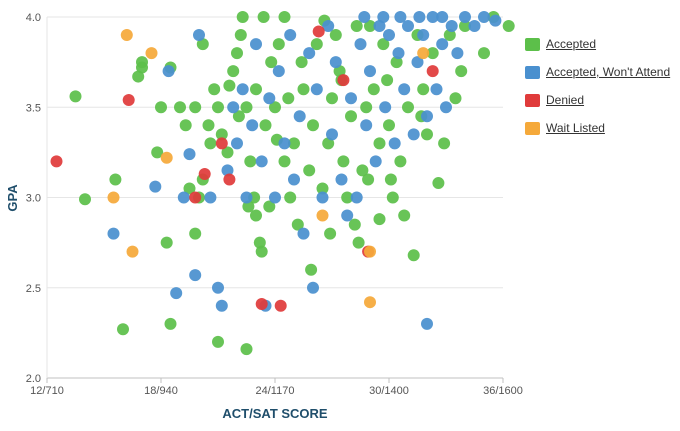  Describe the element at coordinates (503, 391) in the screenshot. I see `x-tick-label: 36/1600` at that location.